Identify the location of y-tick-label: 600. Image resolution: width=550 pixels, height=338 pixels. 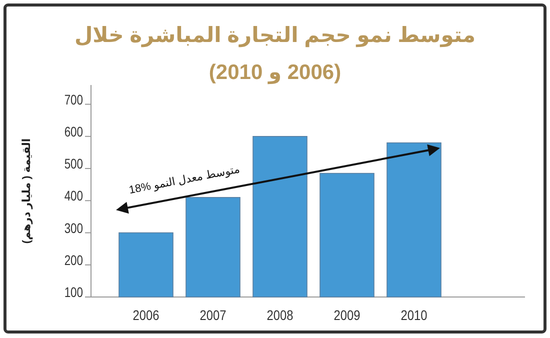
(73, 132).